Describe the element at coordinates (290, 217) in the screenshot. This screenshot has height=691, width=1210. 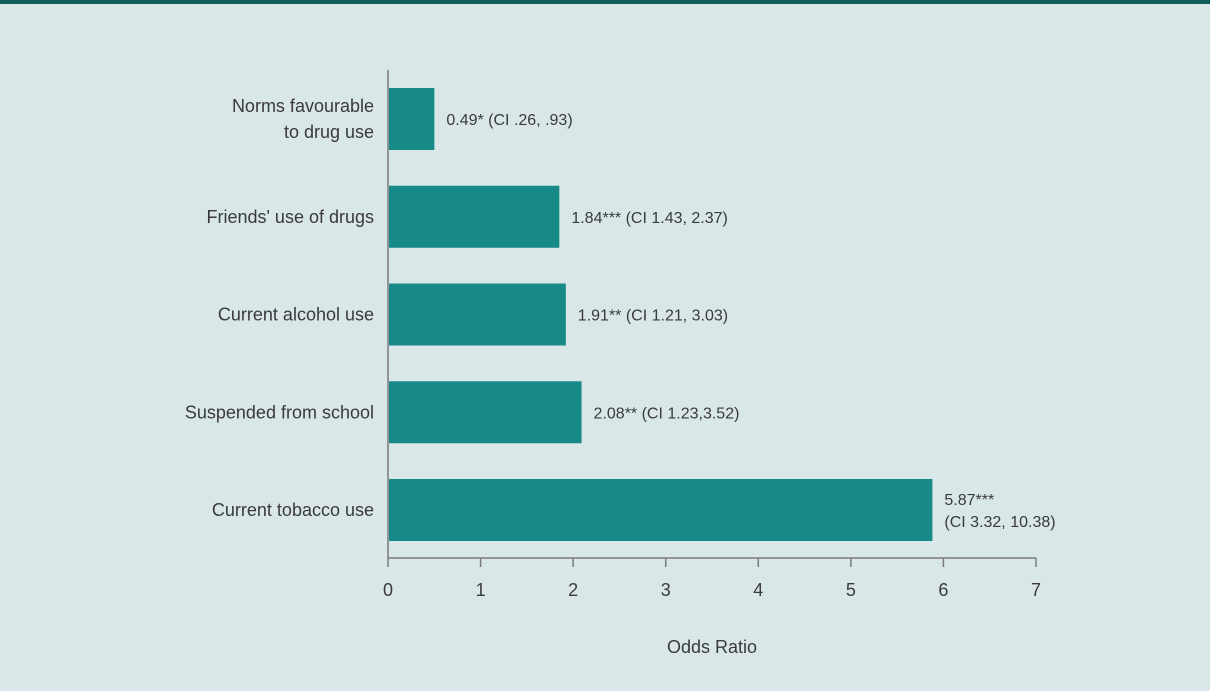
I see `category-label: Friends' use of drugs` at that location.